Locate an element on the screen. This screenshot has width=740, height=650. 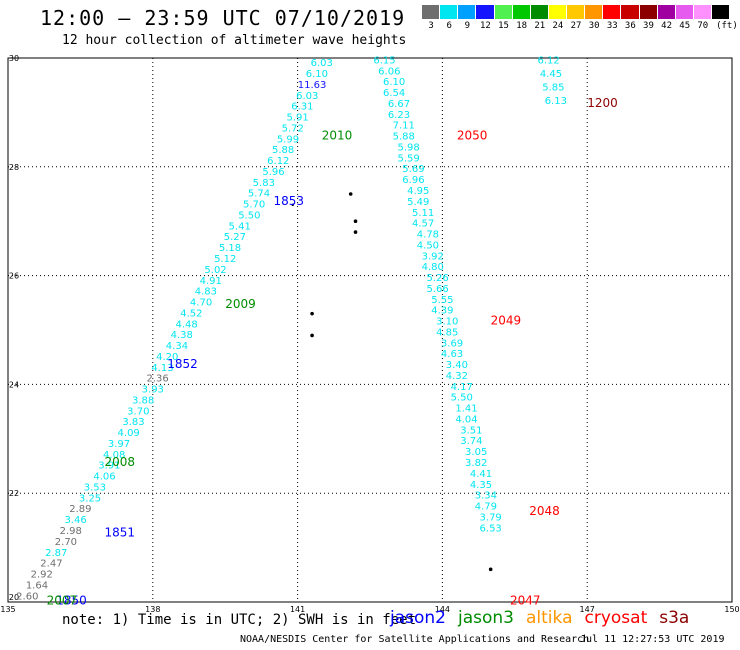
data-point-label: 3.88 is located at coordinates (143, 400).